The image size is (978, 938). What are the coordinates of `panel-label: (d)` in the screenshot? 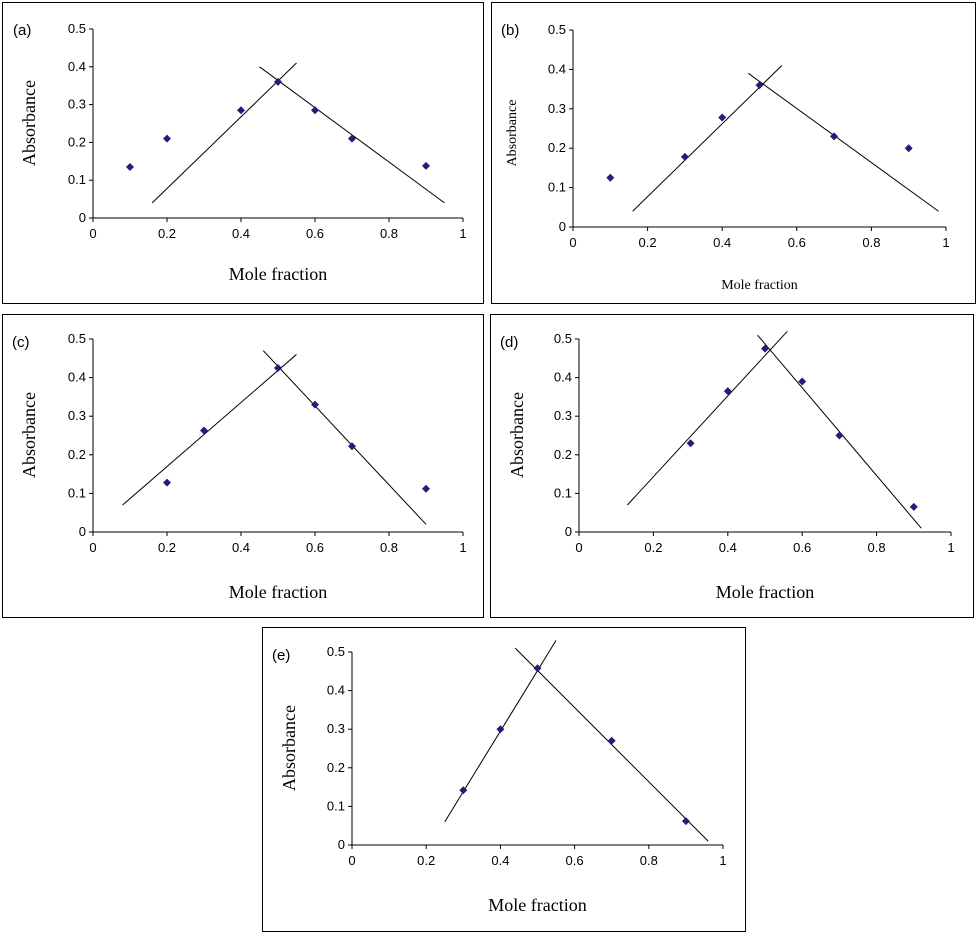 It's located at (509, 342).